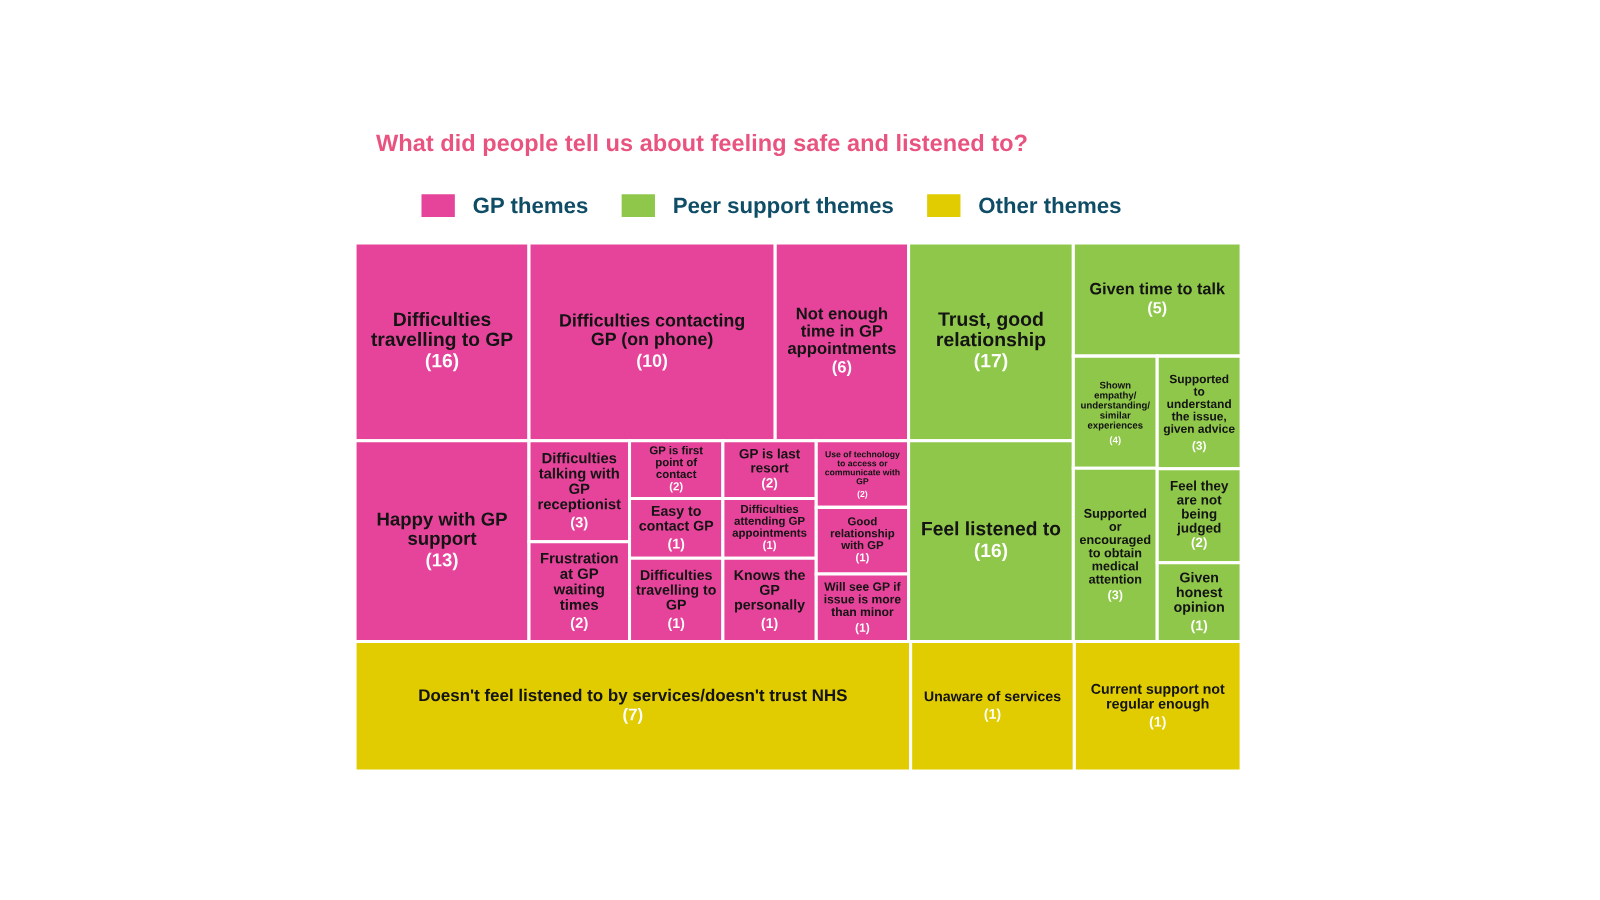  Describe the element at coordinates (1199, 405) in the screenshot. I see `category-label: Supported to understand the issue, given advice` at that location.